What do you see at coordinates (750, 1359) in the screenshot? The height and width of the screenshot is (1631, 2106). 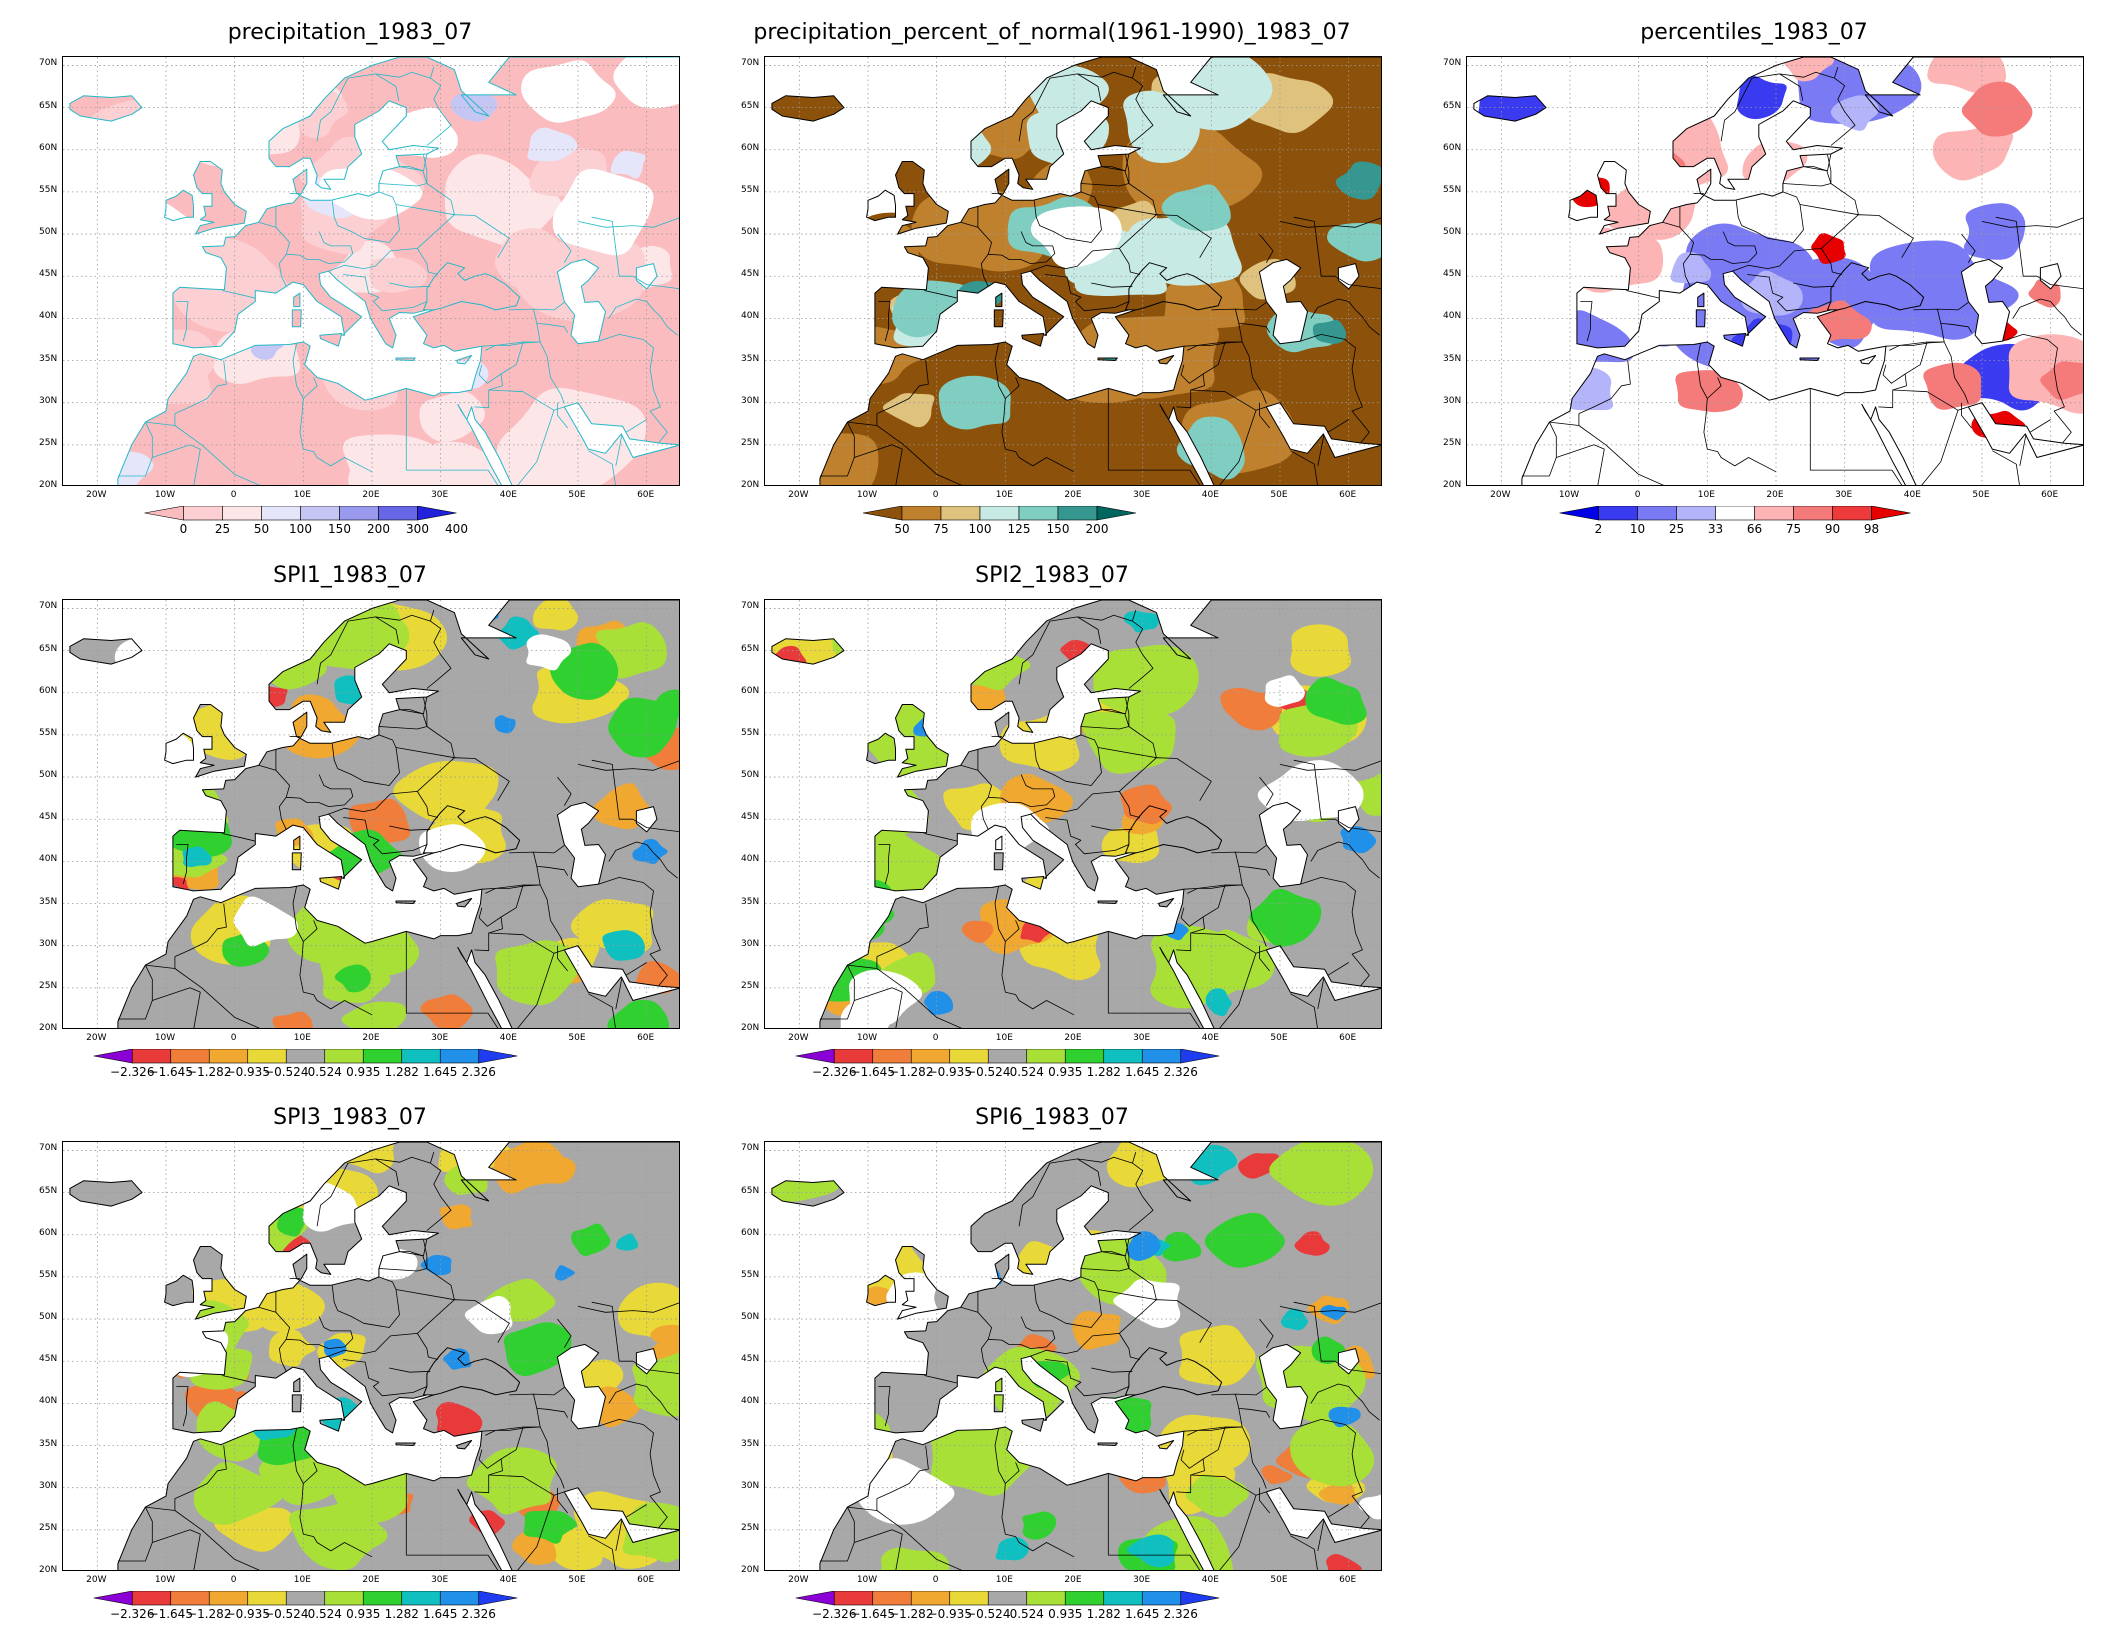 I see `lat-tick-label: 45N` at bounding box center [750, 1359].